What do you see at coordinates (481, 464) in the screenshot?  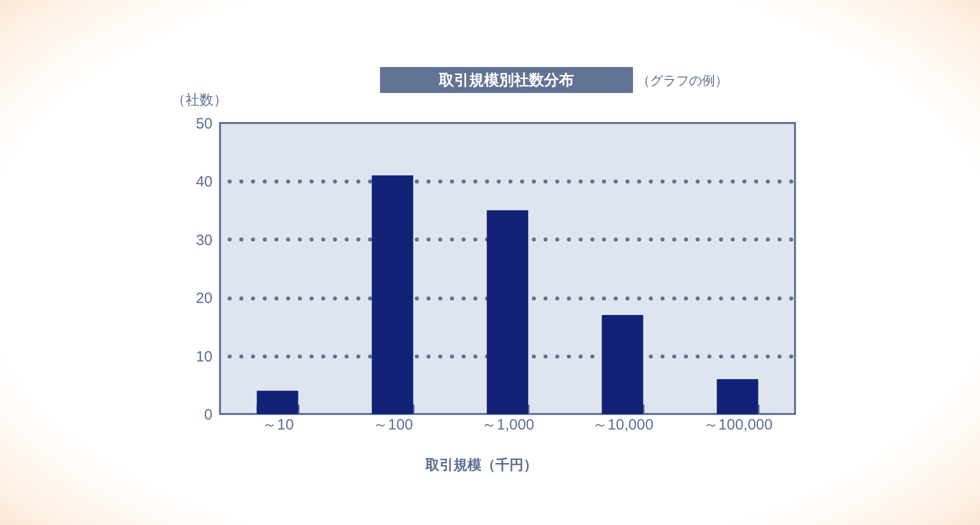 I see `x-axis-title: 取引規模（千円）` at bounding box center [481, 464].